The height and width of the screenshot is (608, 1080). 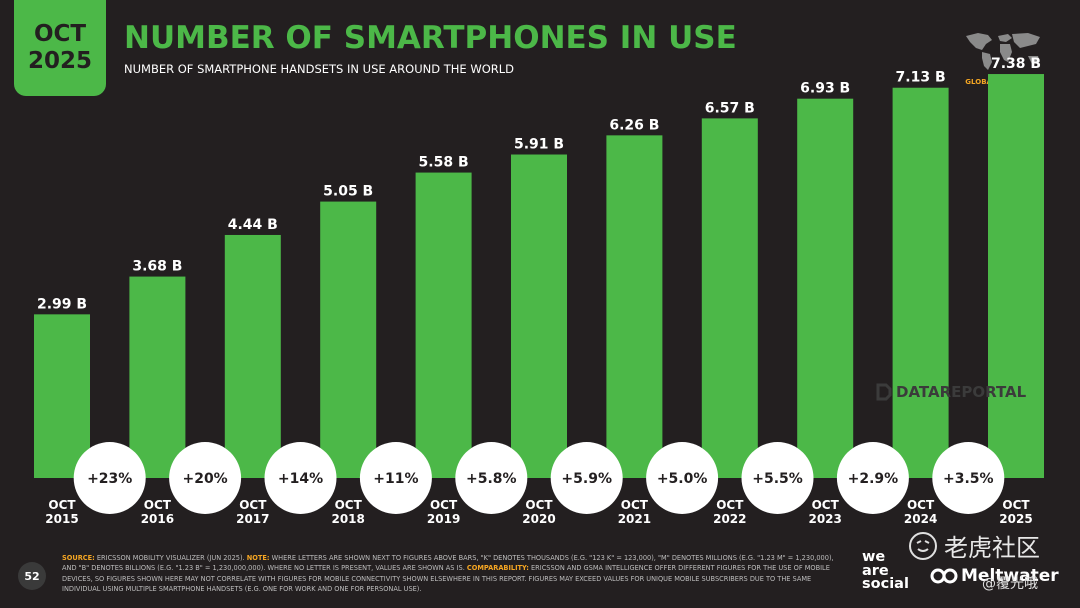 I want to click on date-badge: OCT 2025, so click(x=60, y=48).